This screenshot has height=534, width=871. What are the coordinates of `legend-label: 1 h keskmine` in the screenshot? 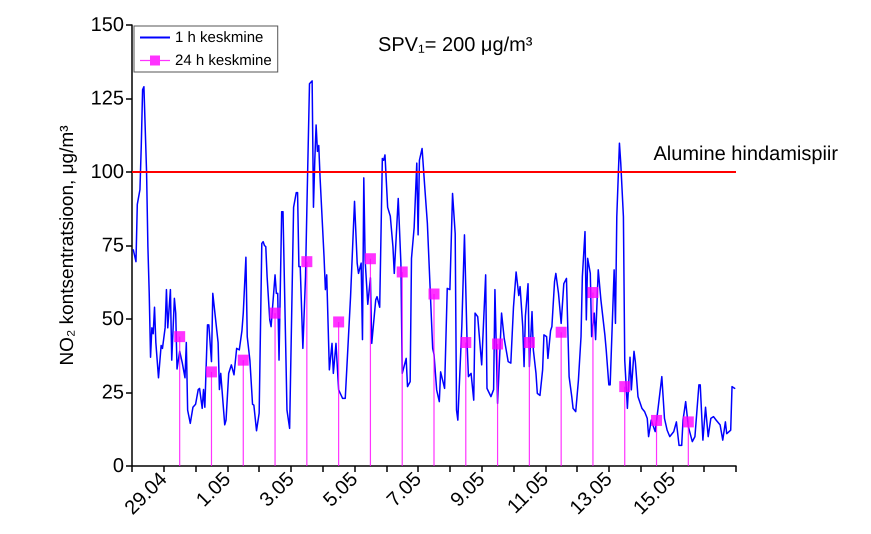 It's located at (219, 37).